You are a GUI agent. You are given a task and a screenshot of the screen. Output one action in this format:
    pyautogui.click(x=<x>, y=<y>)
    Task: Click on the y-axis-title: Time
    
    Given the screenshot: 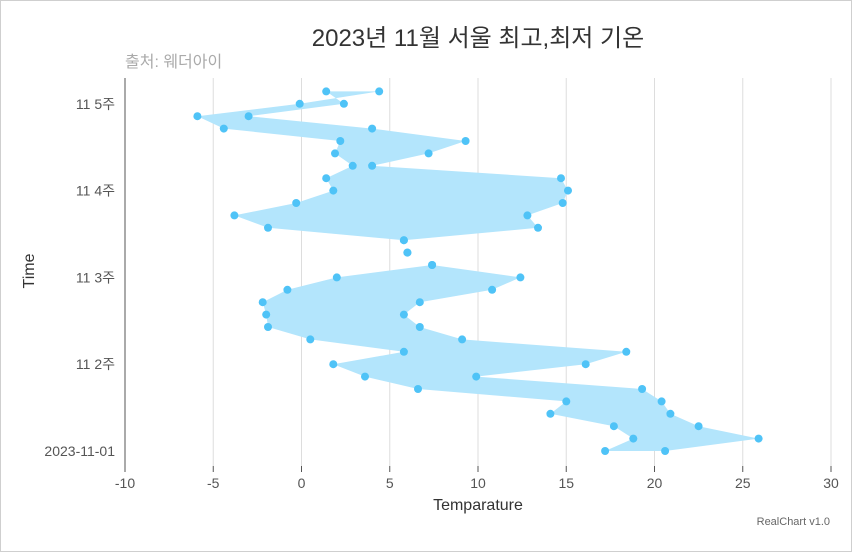 What is the action you would take?
    pyautogui.click(x=29, y=270)
    